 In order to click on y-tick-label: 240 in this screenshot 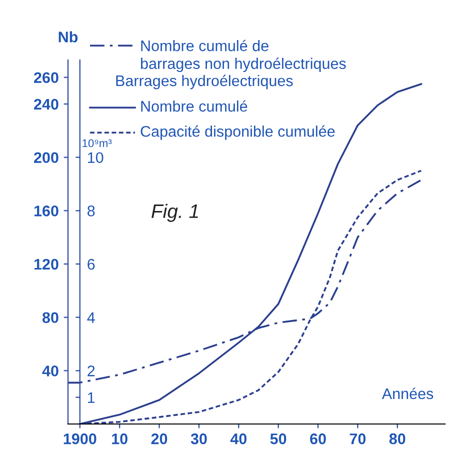, I will do `click(46, 104)`.